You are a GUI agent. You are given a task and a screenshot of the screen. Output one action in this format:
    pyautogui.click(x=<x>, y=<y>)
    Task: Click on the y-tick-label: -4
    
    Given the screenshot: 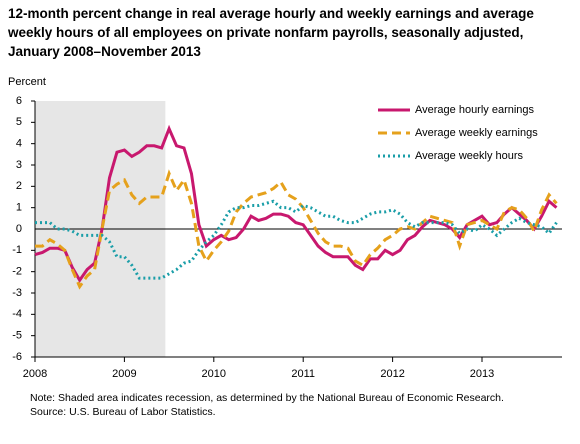 What is the action you would take?
    pyautogui.click(x=17, y=314)
    